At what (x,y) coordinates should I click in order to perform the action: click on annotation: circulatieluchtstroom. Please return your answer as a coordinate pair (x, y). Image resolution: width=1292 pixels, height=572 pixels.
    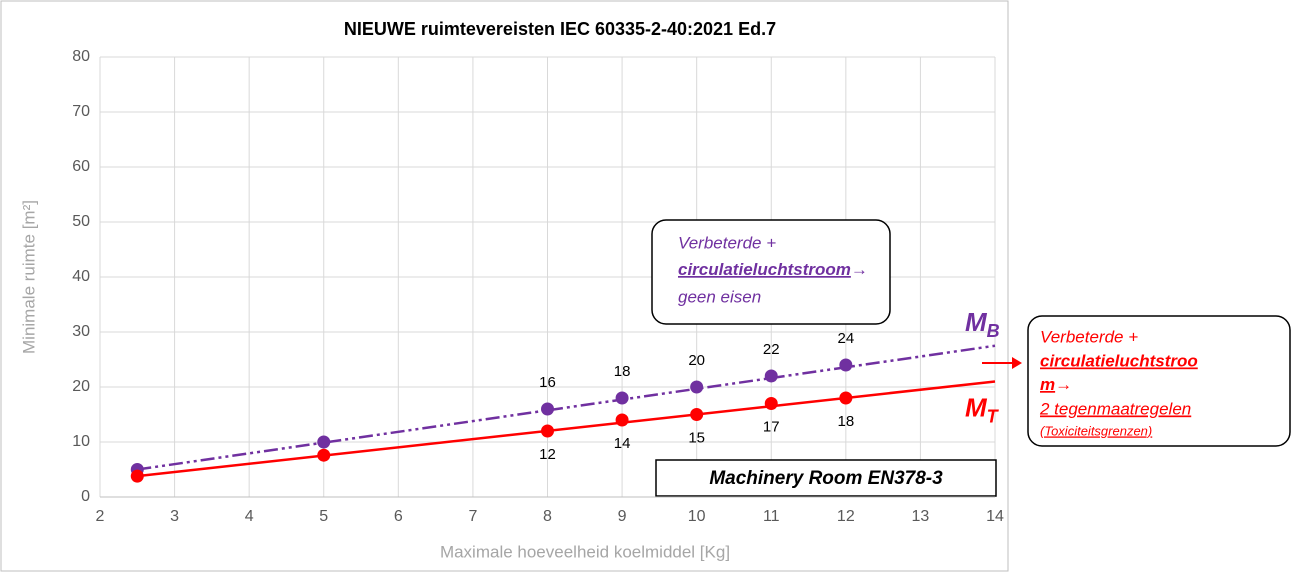
    Looking at the image, I should click on (764, 269).